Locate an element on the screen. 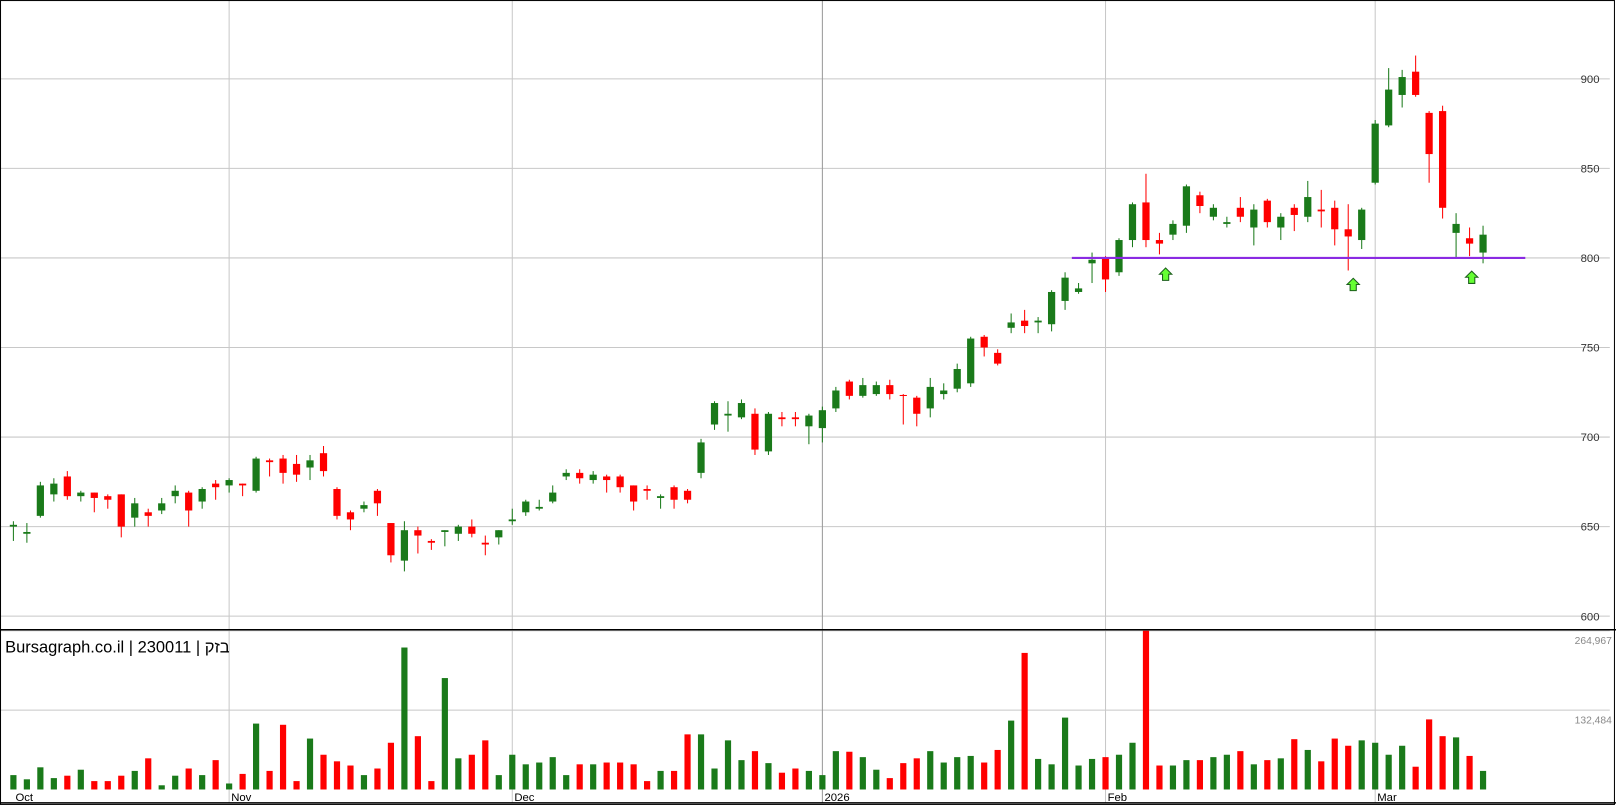 The width and height of the screenshot is (1616, 806). x-tick-label: Mar is located at coordinates (1387, 798).